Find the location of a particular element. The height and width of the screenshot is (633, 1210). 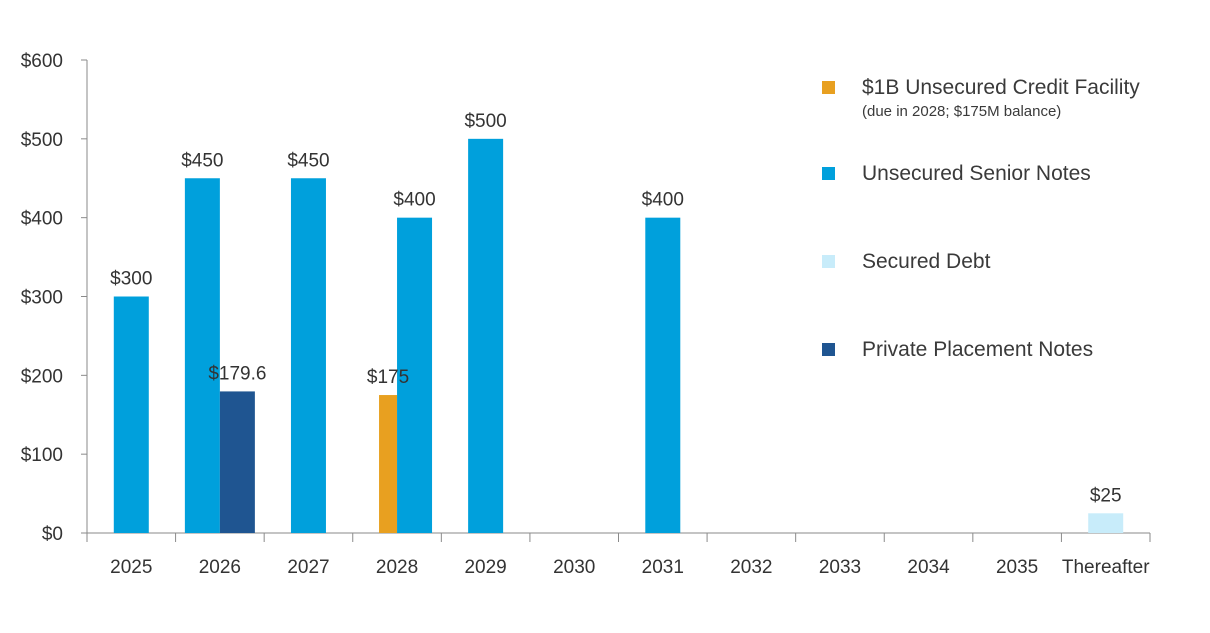

legend-label: Unsecured Senior Notes is located at coordinates (976, 173).